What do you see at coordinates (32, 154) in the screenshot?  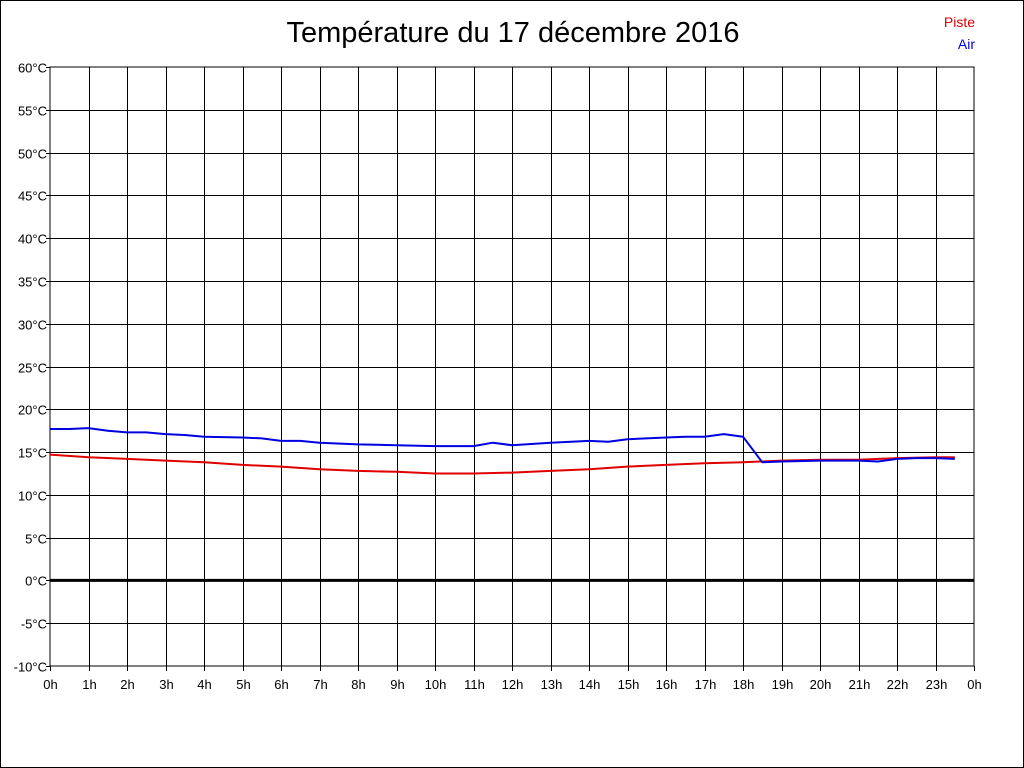 I see `y-tick-label: 50°C` at bounding box center [32, 154].